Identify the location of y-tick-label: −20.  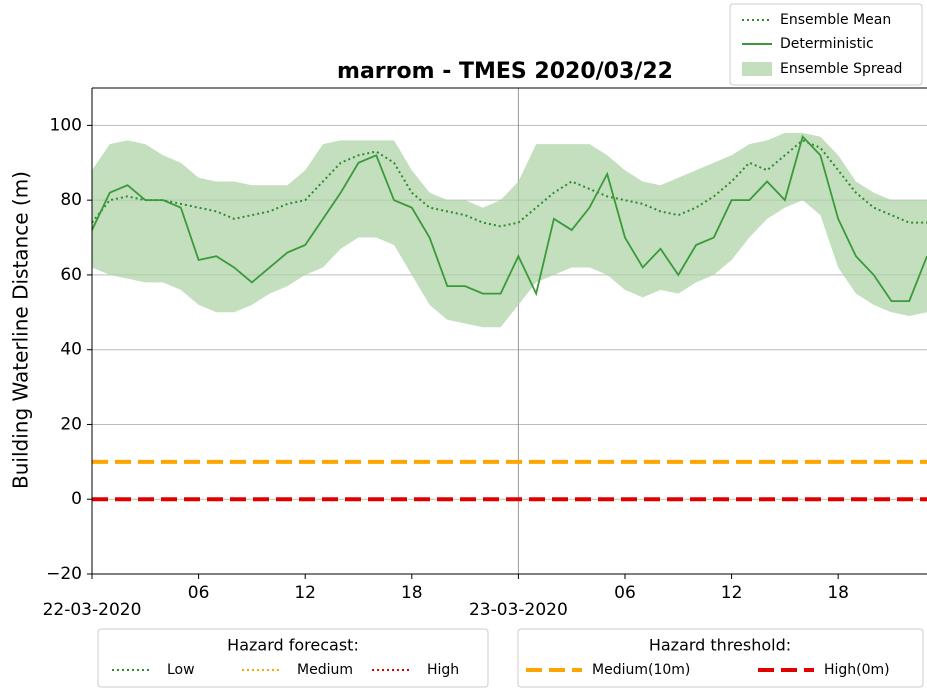
(64, 574).